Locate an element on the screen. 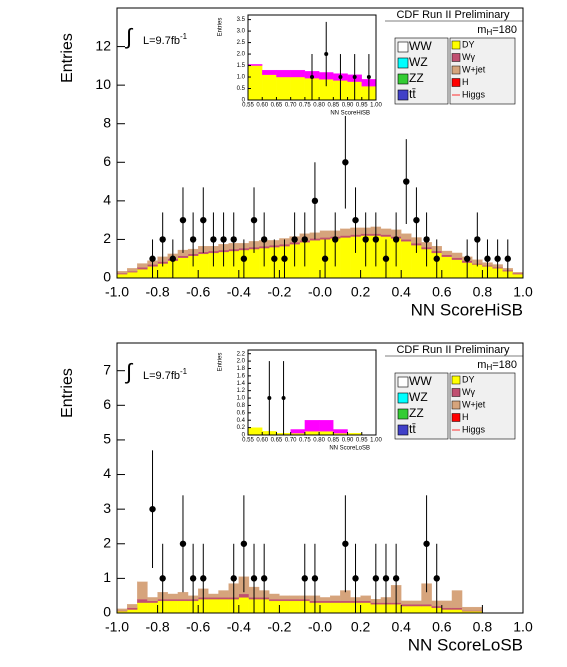  y-tick-label: 3 is located at coordinates (107, 508).